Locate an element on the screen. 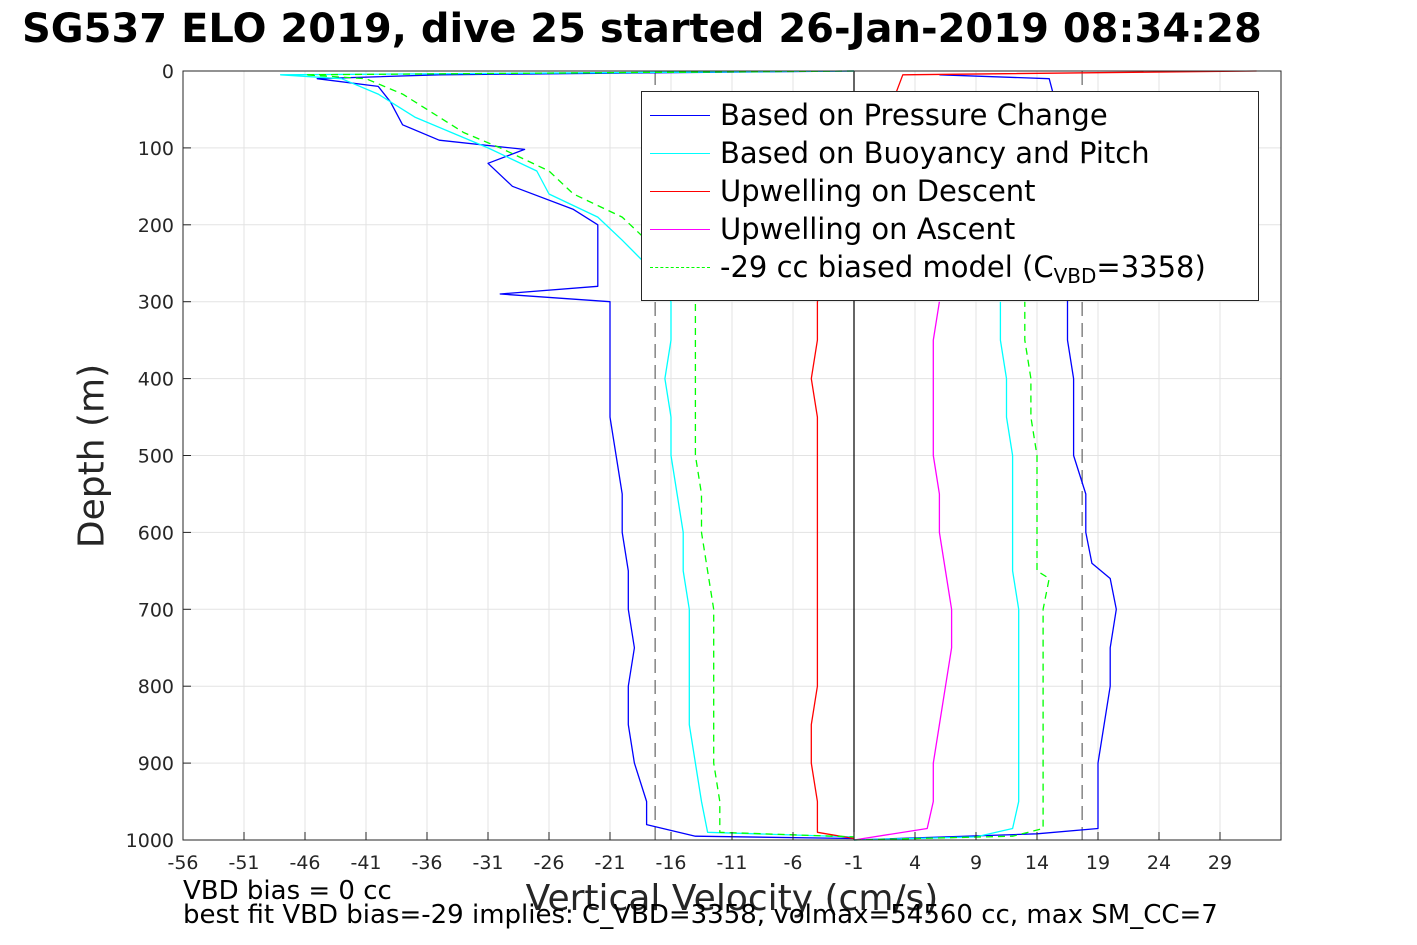 The width and height of the screenshot is (1417, 945). y-tick-label: 400 is located at coordinates (156, 380).